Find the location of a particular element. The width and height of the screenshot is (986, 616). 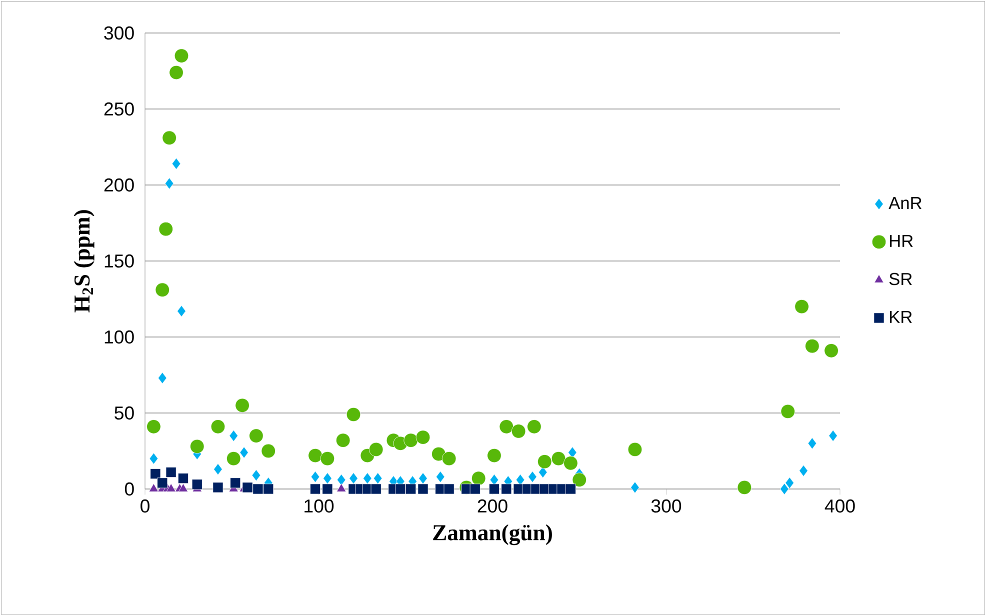

y-tick-label: 200 is located at coordinates (119, 185).